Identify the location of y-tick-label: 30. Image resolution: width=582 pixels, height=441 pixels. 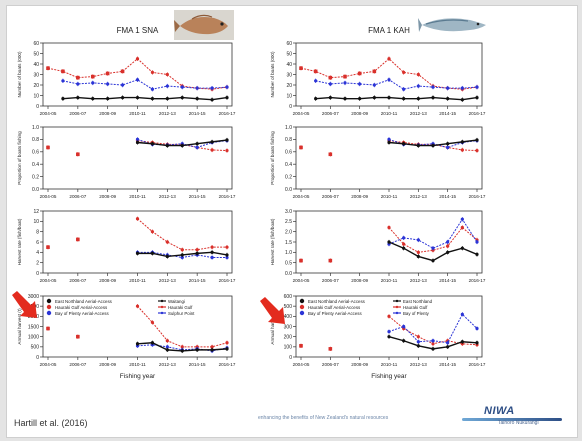
(289, 75).